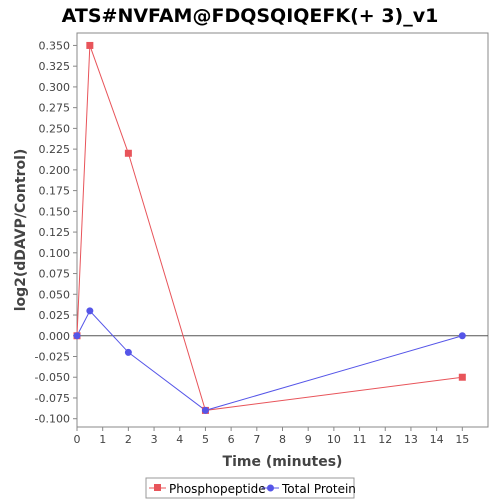  What do you see at coordinates (334, 439) in the screenshot?
I see `x-tick-label: 10` at bounding box center [334, 439].